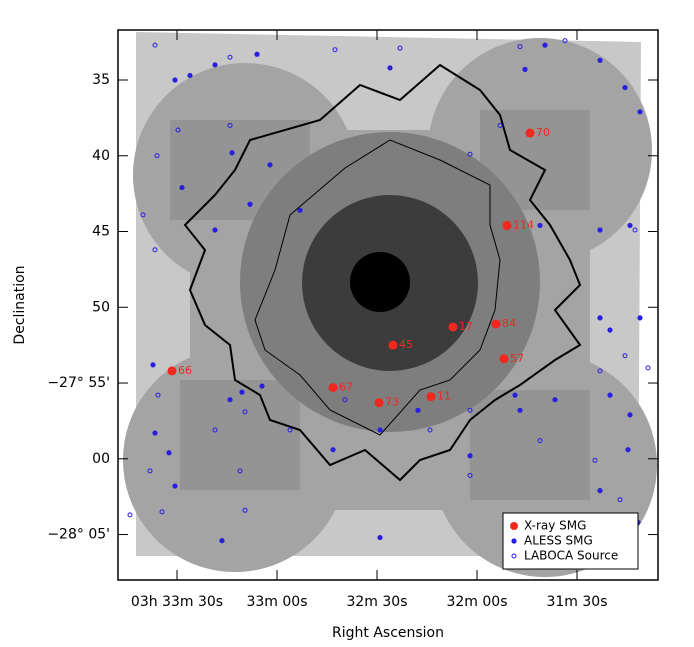  What do you see at coordinates (376, 602) in the screenshot?
I see `x-tick-label: 32m 30s` at bounding box center [376, 602].